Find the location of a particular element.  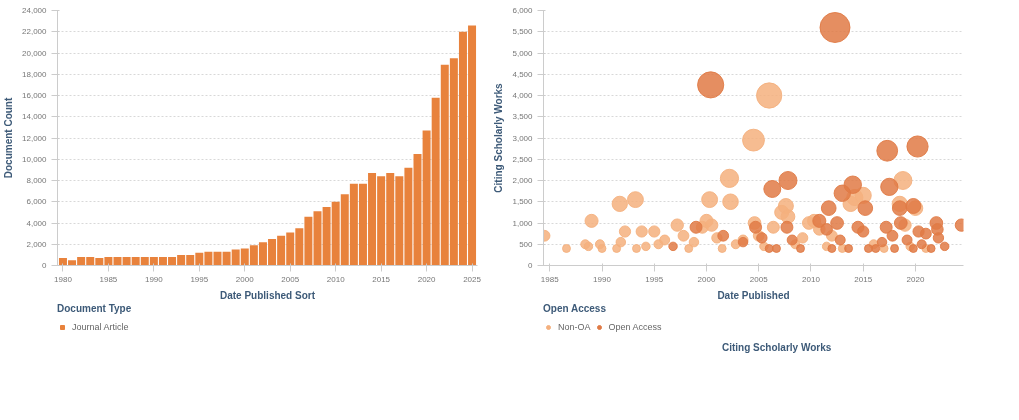

legend-label: Non-OA is located at coordinates (574, 327).